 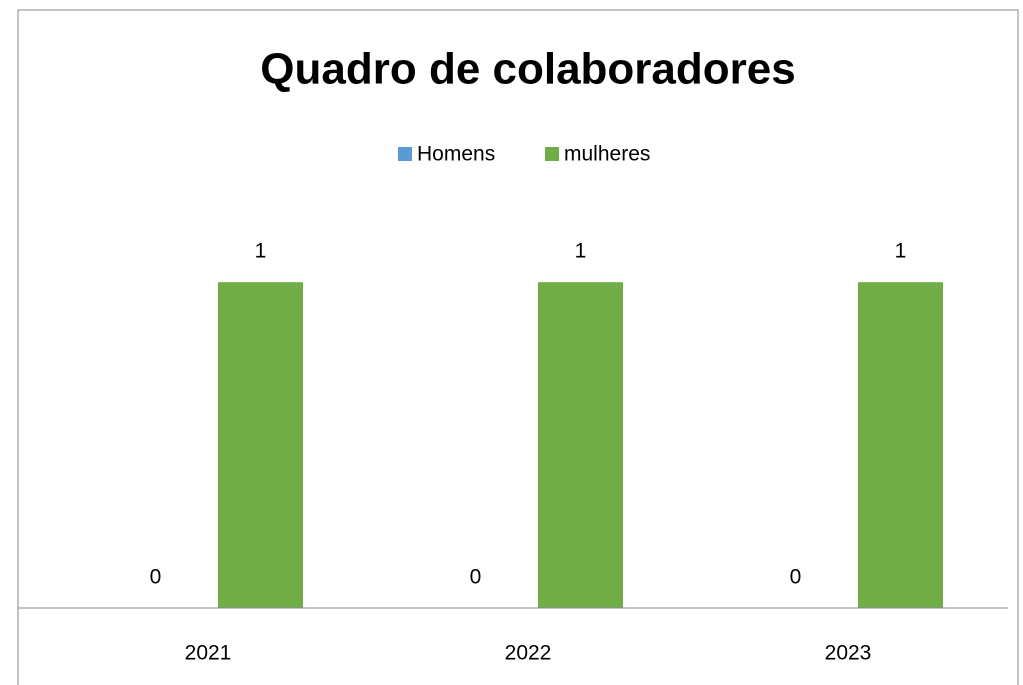 I want to click on chart-title: Quadro de colaboradores, so click(x=527, y=69).